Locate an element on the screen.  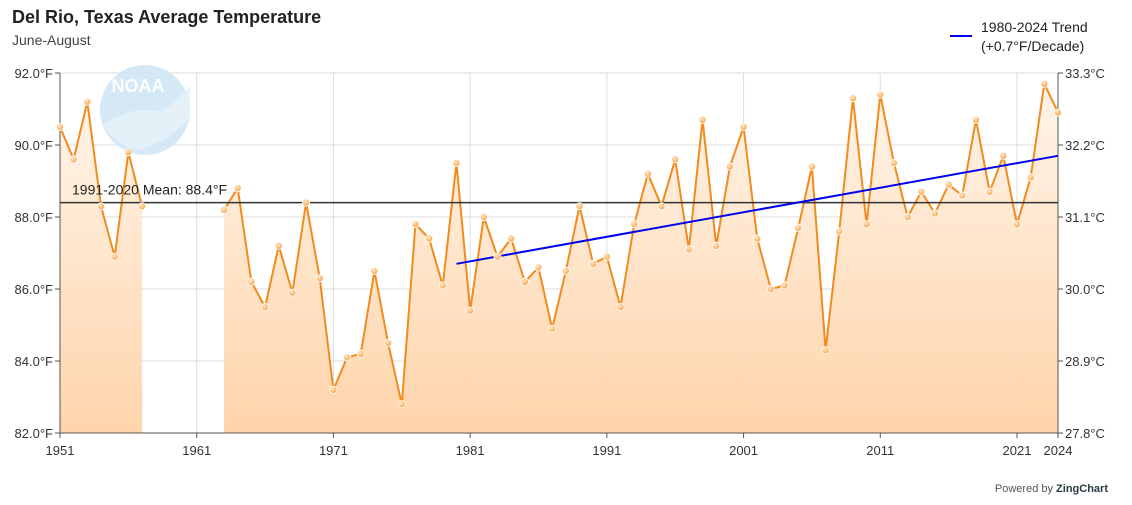
y2-tick-label: 32.2°C is located at coordinates (1085, 145).